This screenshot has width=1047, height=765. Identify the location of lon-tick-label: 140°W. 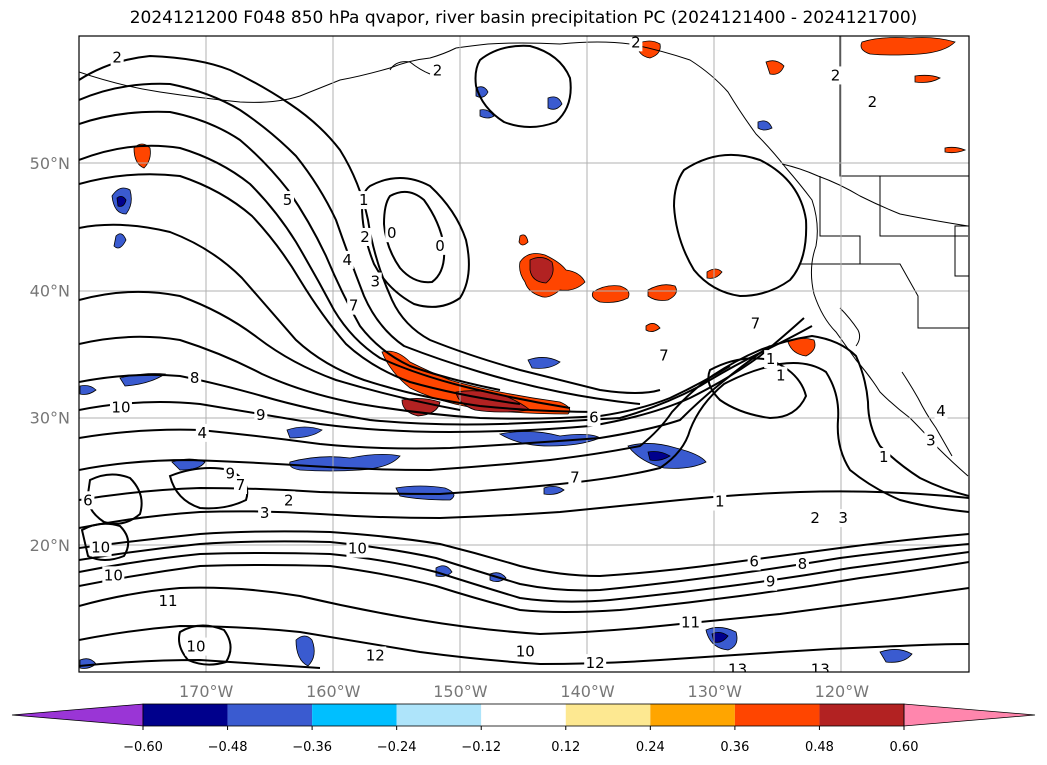
(587, 691).